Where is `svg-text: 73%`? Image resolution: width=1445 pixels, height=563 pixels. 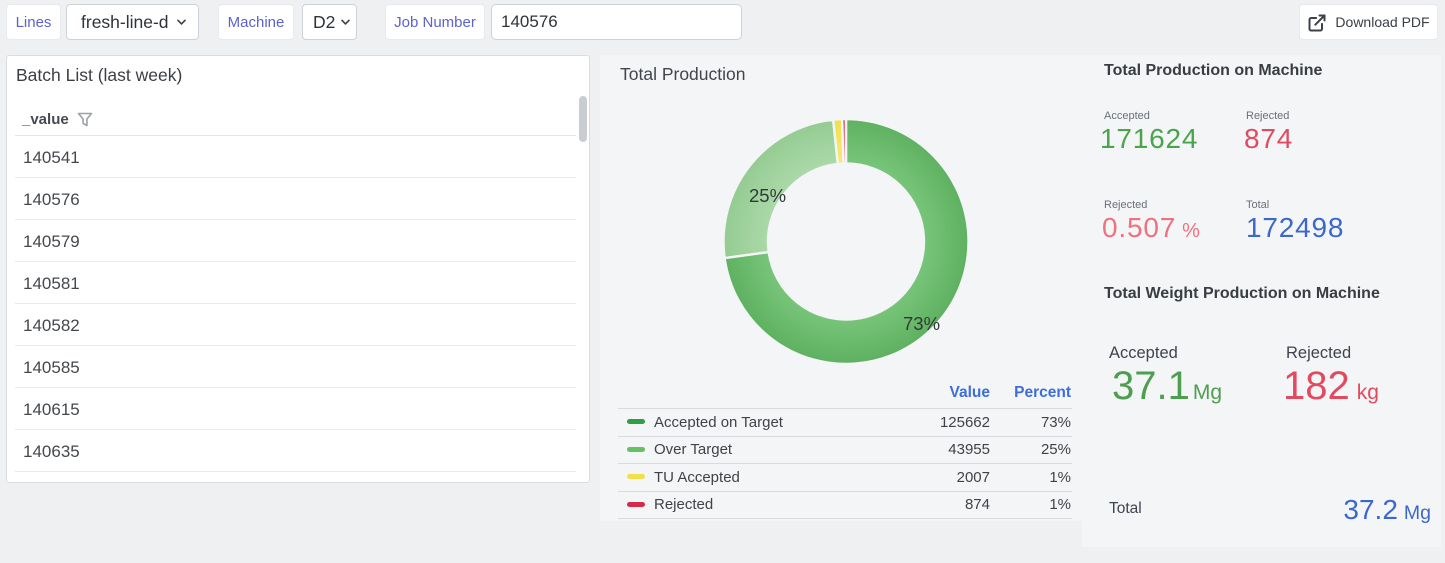
svg-text: 73% is located at coordinates (921, 323).